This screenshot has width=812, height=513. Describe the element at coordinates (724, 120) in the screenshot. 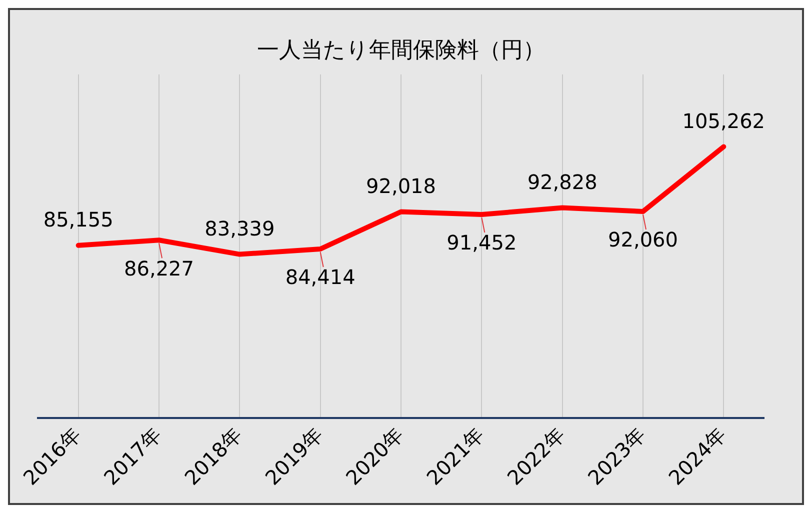

I see `data-label: 105,262` at that location.